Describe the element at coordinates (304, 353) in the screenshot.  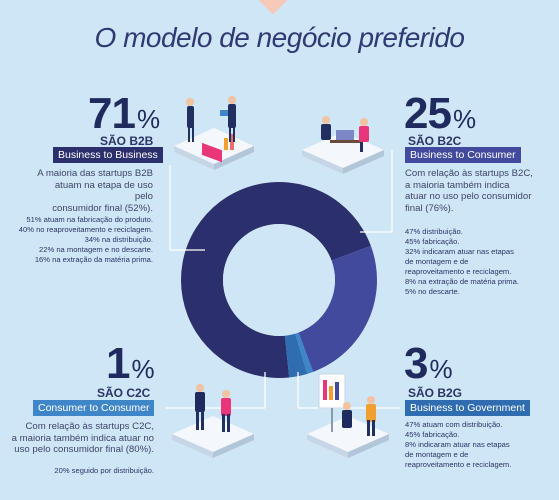
I see `donut-slice-c2c` at that location.